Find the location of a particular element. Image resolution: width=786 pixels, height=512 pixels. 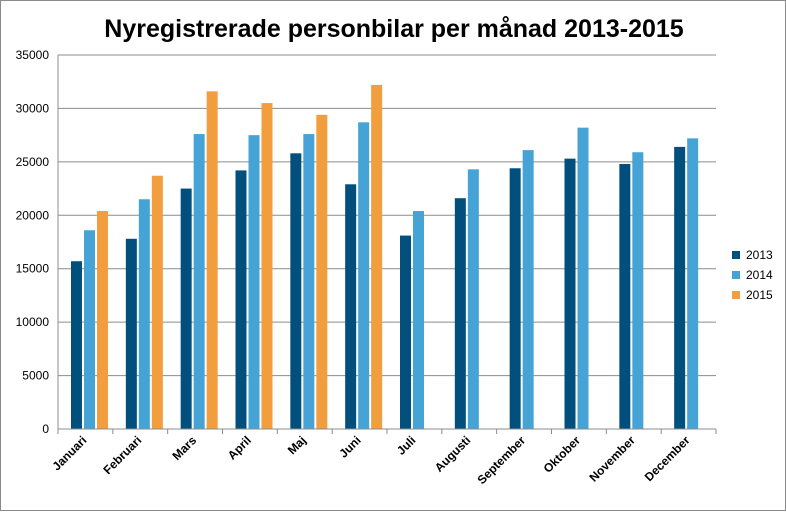

y-tick-label: 30000 is located at coordinates (33, 108).